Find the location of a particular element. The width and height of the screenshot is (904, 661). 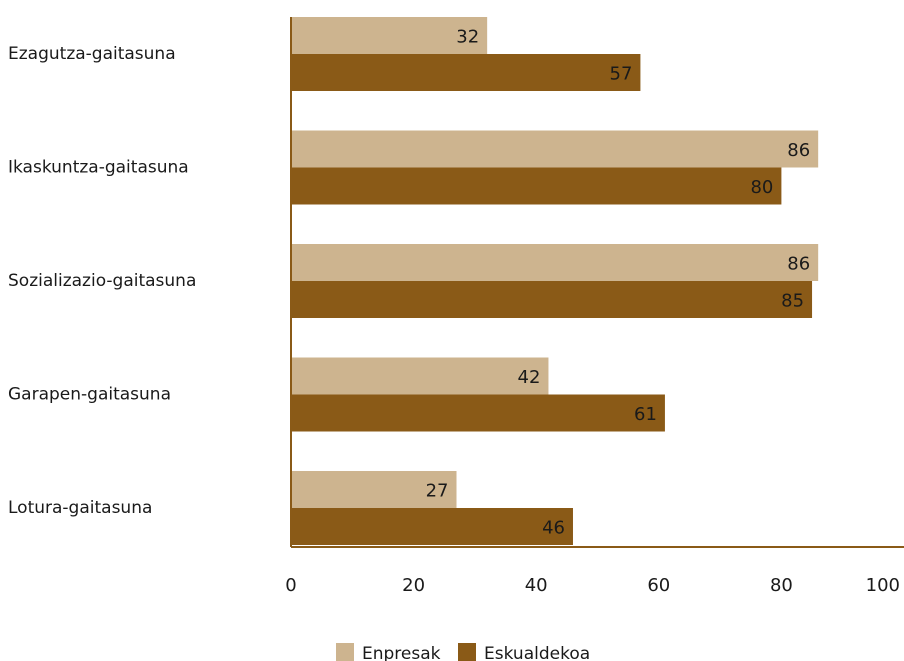

legend-label: Enpresak is located at coordinates (401, 652).